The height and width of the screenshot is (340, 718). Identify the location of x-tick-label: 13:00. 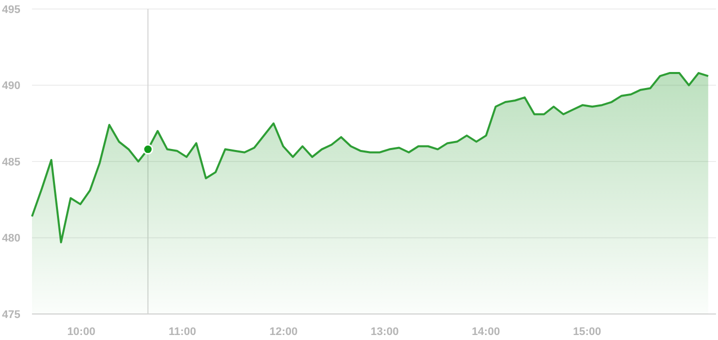
(384, 332).